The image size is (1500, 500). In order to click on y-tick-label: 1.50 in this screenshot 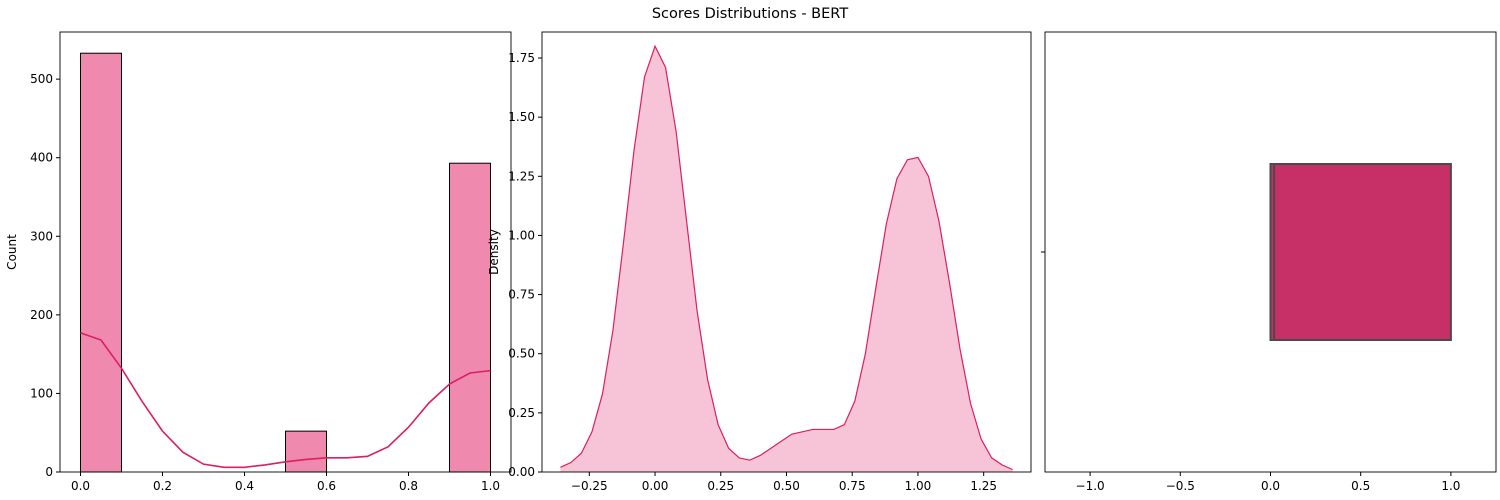, I will do `click(521, 117)`.